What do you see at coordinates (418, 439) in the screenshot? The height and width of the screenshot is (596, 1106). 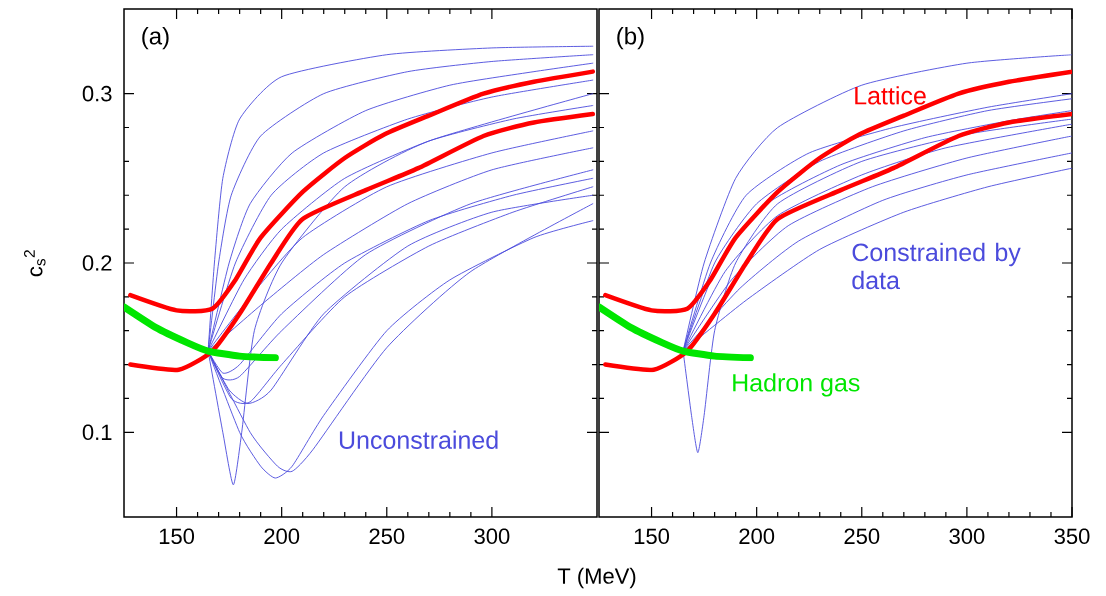 I see `series-label: Unconstrained` at bounding box center [418, 439].